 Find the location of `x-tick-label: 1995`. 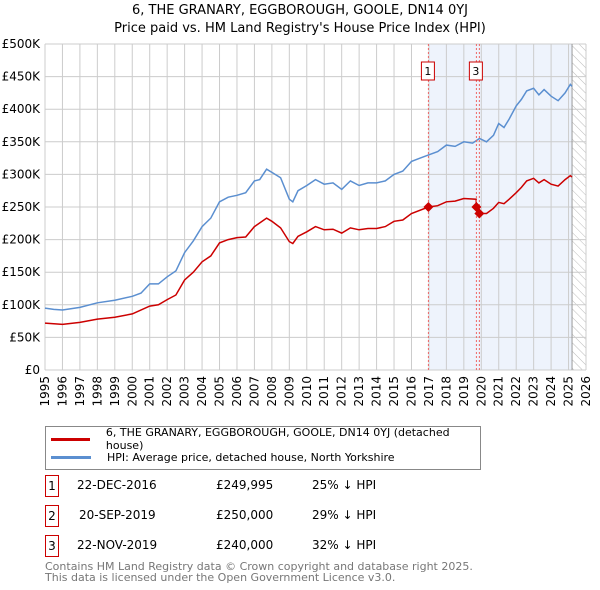

x-tick-label: 1995 is located at coordinates (45, 391).